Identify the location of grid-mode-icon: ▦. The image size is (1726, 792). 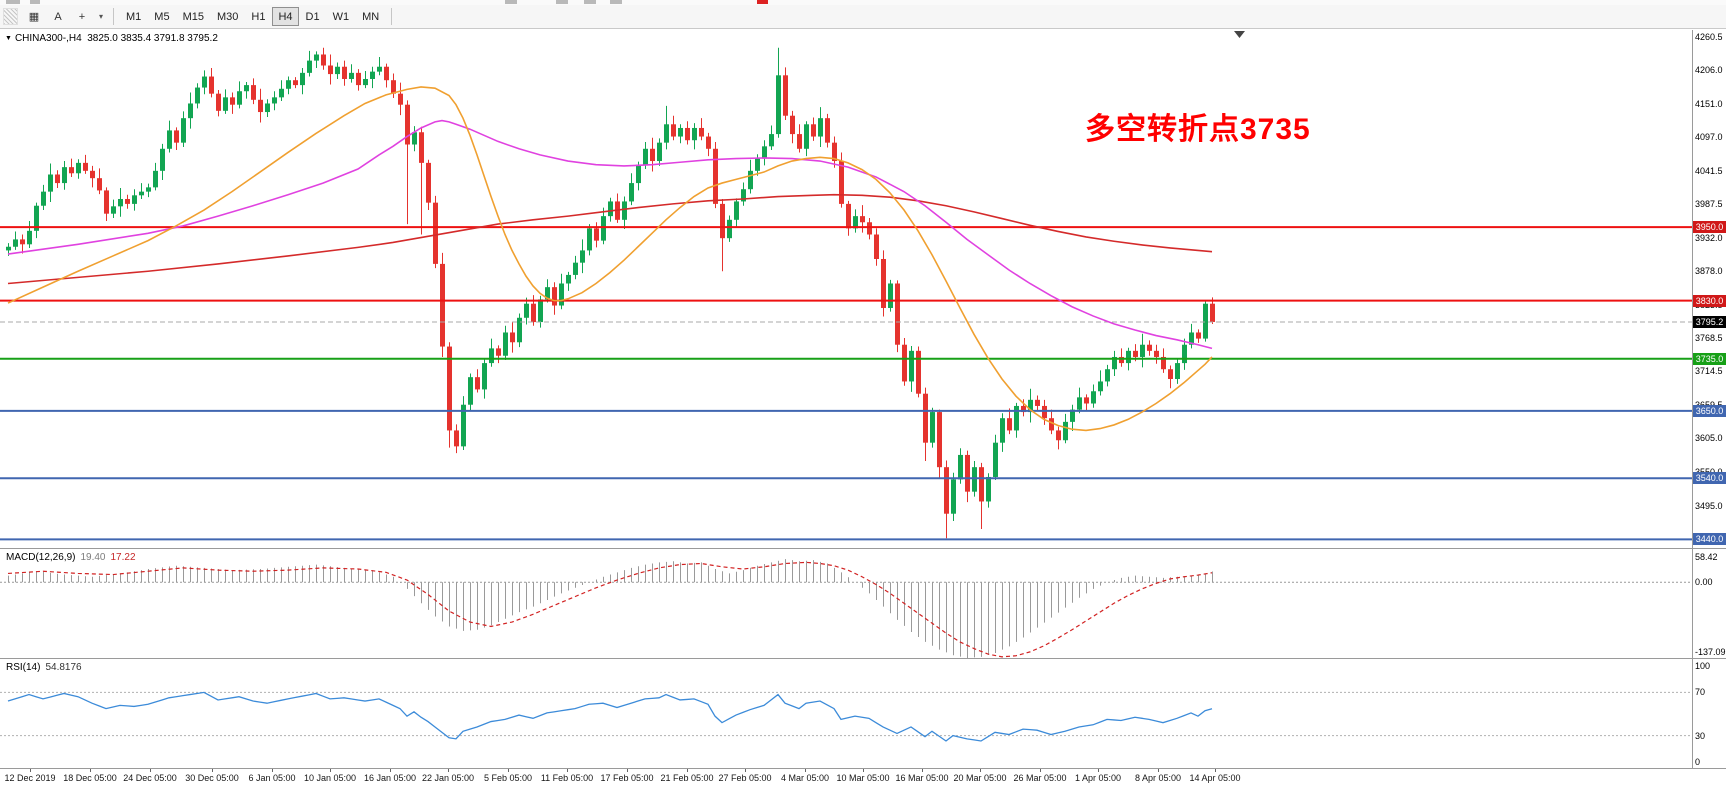
(34, 17).